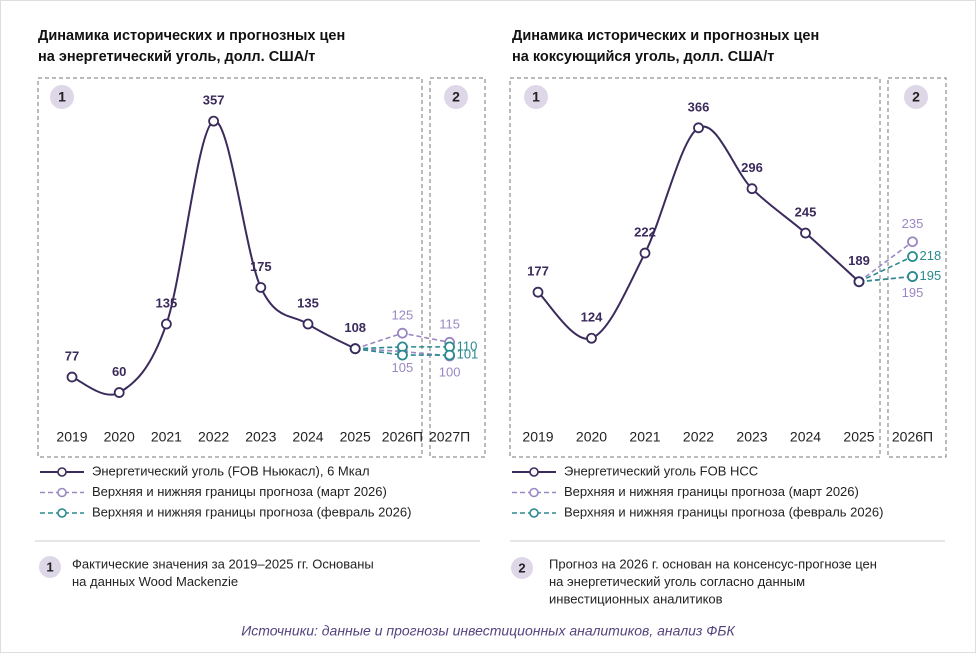  I want to click on note-badge-label: 2, so click(521, 567).